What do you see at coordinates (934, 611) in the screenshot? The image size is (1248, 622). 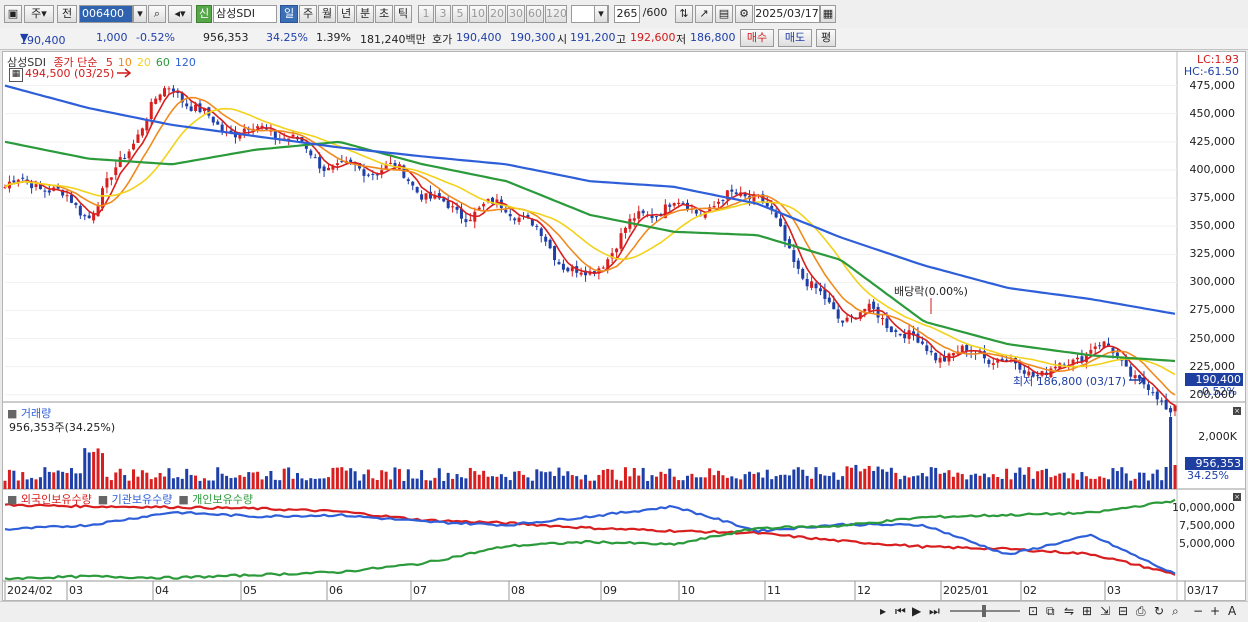 I see `scroll-next-icon: ⏭` at bounding box center [934, 611].